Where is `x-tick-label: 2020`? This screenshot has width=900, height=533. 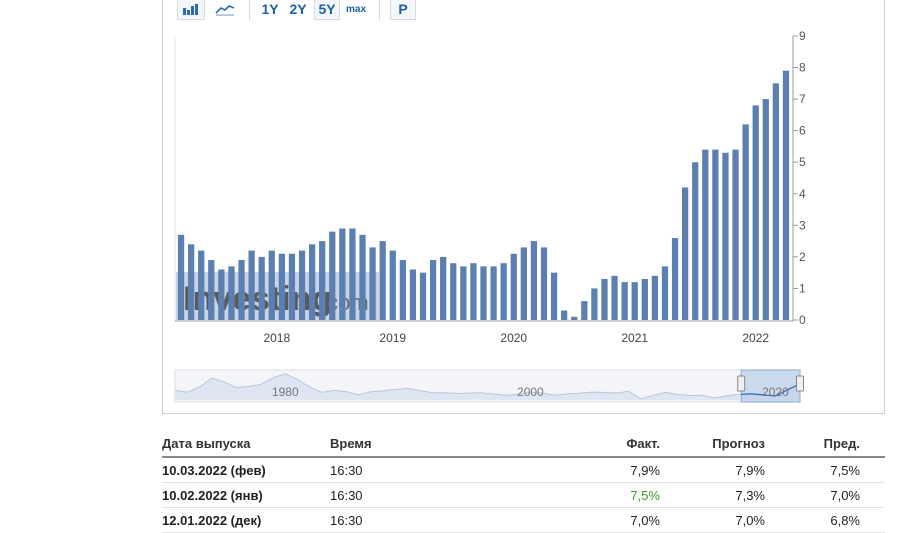 x-tick-label: 2020 is located at coordinates (513, 338).